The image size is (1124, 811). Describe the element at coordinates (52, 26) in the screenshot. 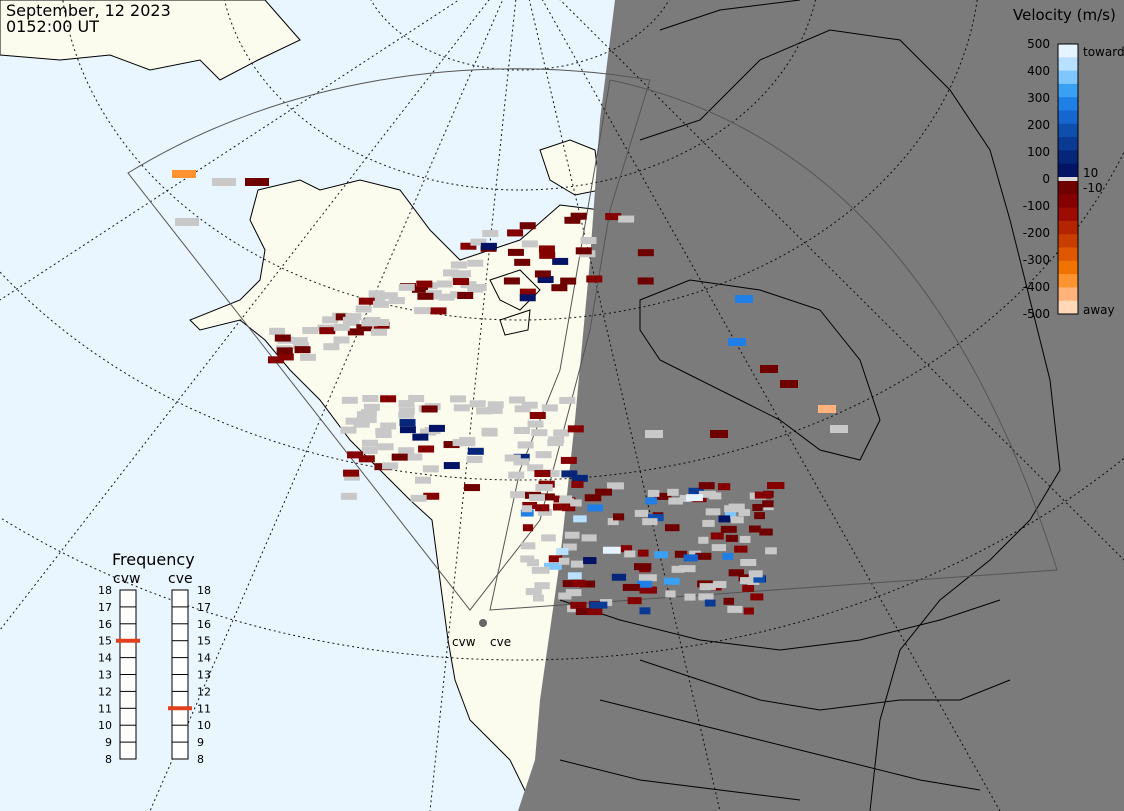

I see `time-label: 0152:00 UT` at that location.